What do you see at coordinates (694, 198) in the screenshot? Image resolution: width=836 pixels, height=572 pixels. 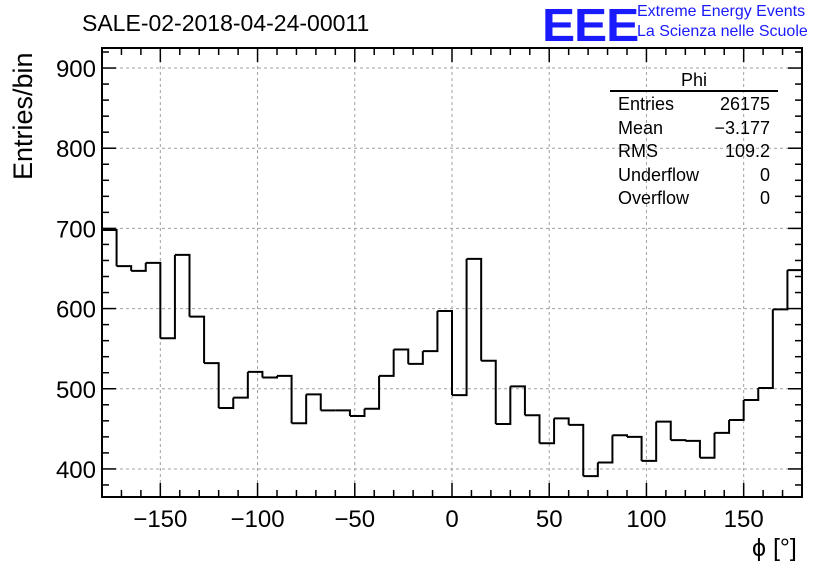 I see `stats-row: Overflow 0` at bounding box center [694, 198].